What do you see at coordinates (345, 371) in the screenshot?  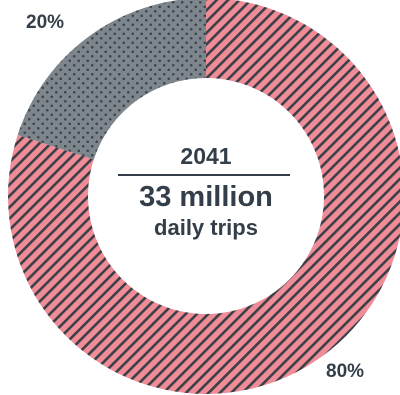 I see `slice-label-80: 80%` at bounding box center [345, 371].